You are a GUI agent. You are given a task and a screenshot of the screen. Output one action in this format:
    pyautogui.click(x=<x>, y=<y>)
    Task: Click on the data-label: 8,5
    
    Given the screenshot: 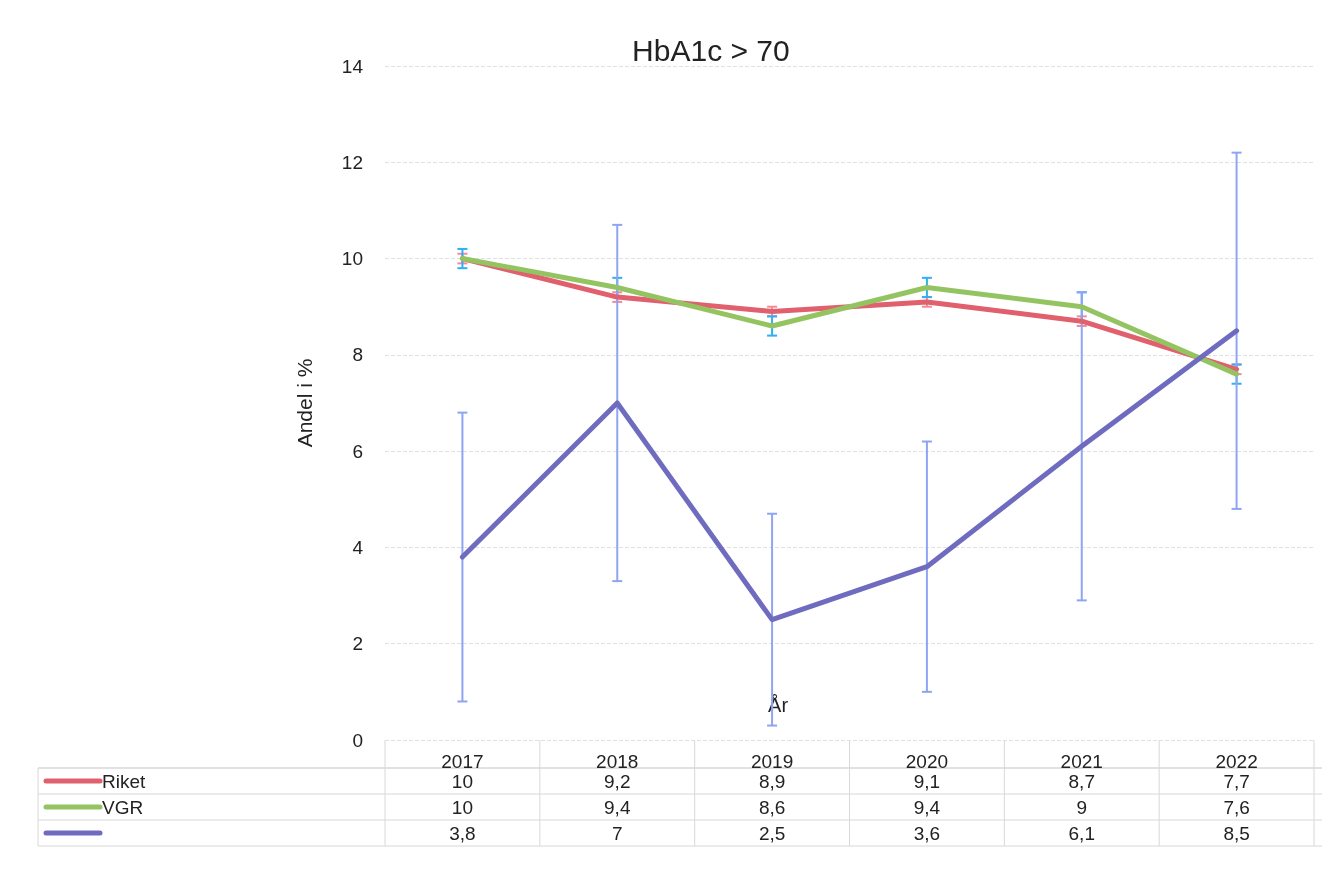 What is the action you would take?
    pyautogui.click(x=1236, y=833)
    